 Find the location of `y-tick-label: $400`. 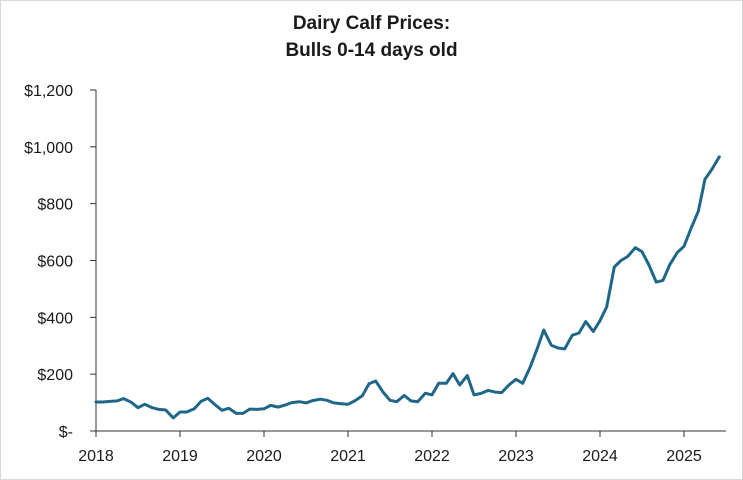

y-tick-label: $400 is located at coordinates (55, 318).